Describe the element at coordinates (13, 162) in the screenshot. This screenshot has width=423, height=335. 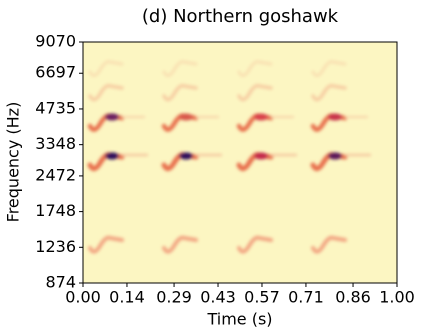
I see `y-axis-label: Frequency (Hz)` at that location.